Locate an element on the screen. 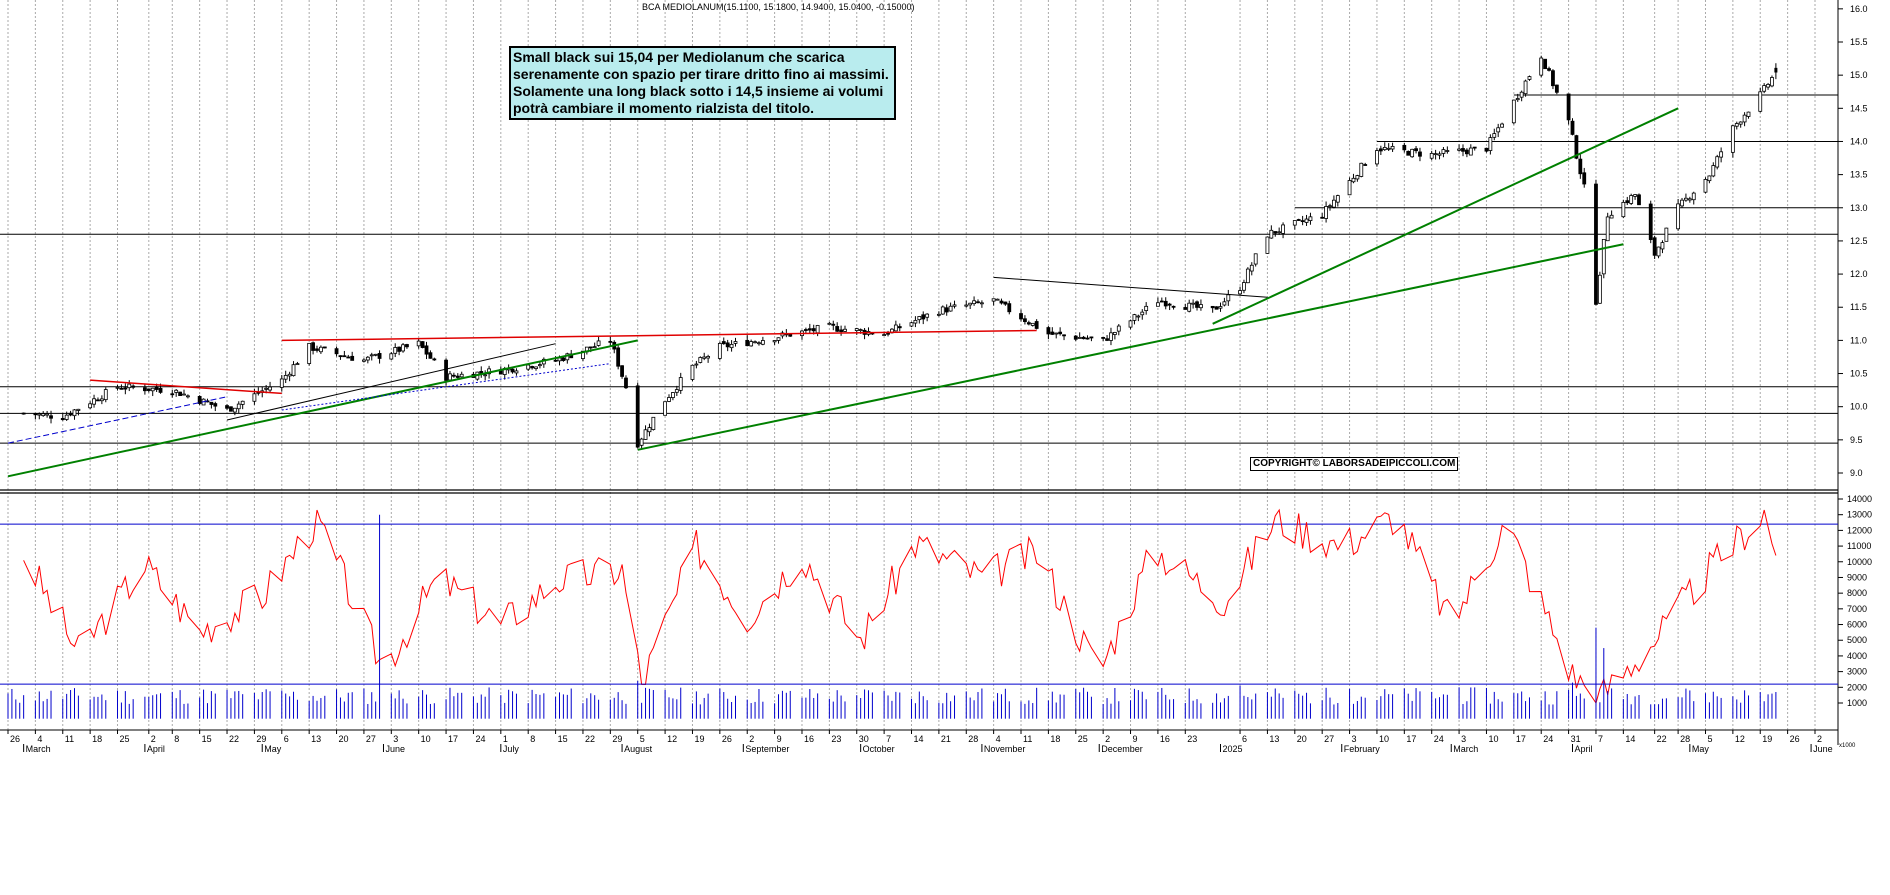 This screenshot has width=1890, height=895. date-tick-label: 8 is located at coordinates (176, 739).